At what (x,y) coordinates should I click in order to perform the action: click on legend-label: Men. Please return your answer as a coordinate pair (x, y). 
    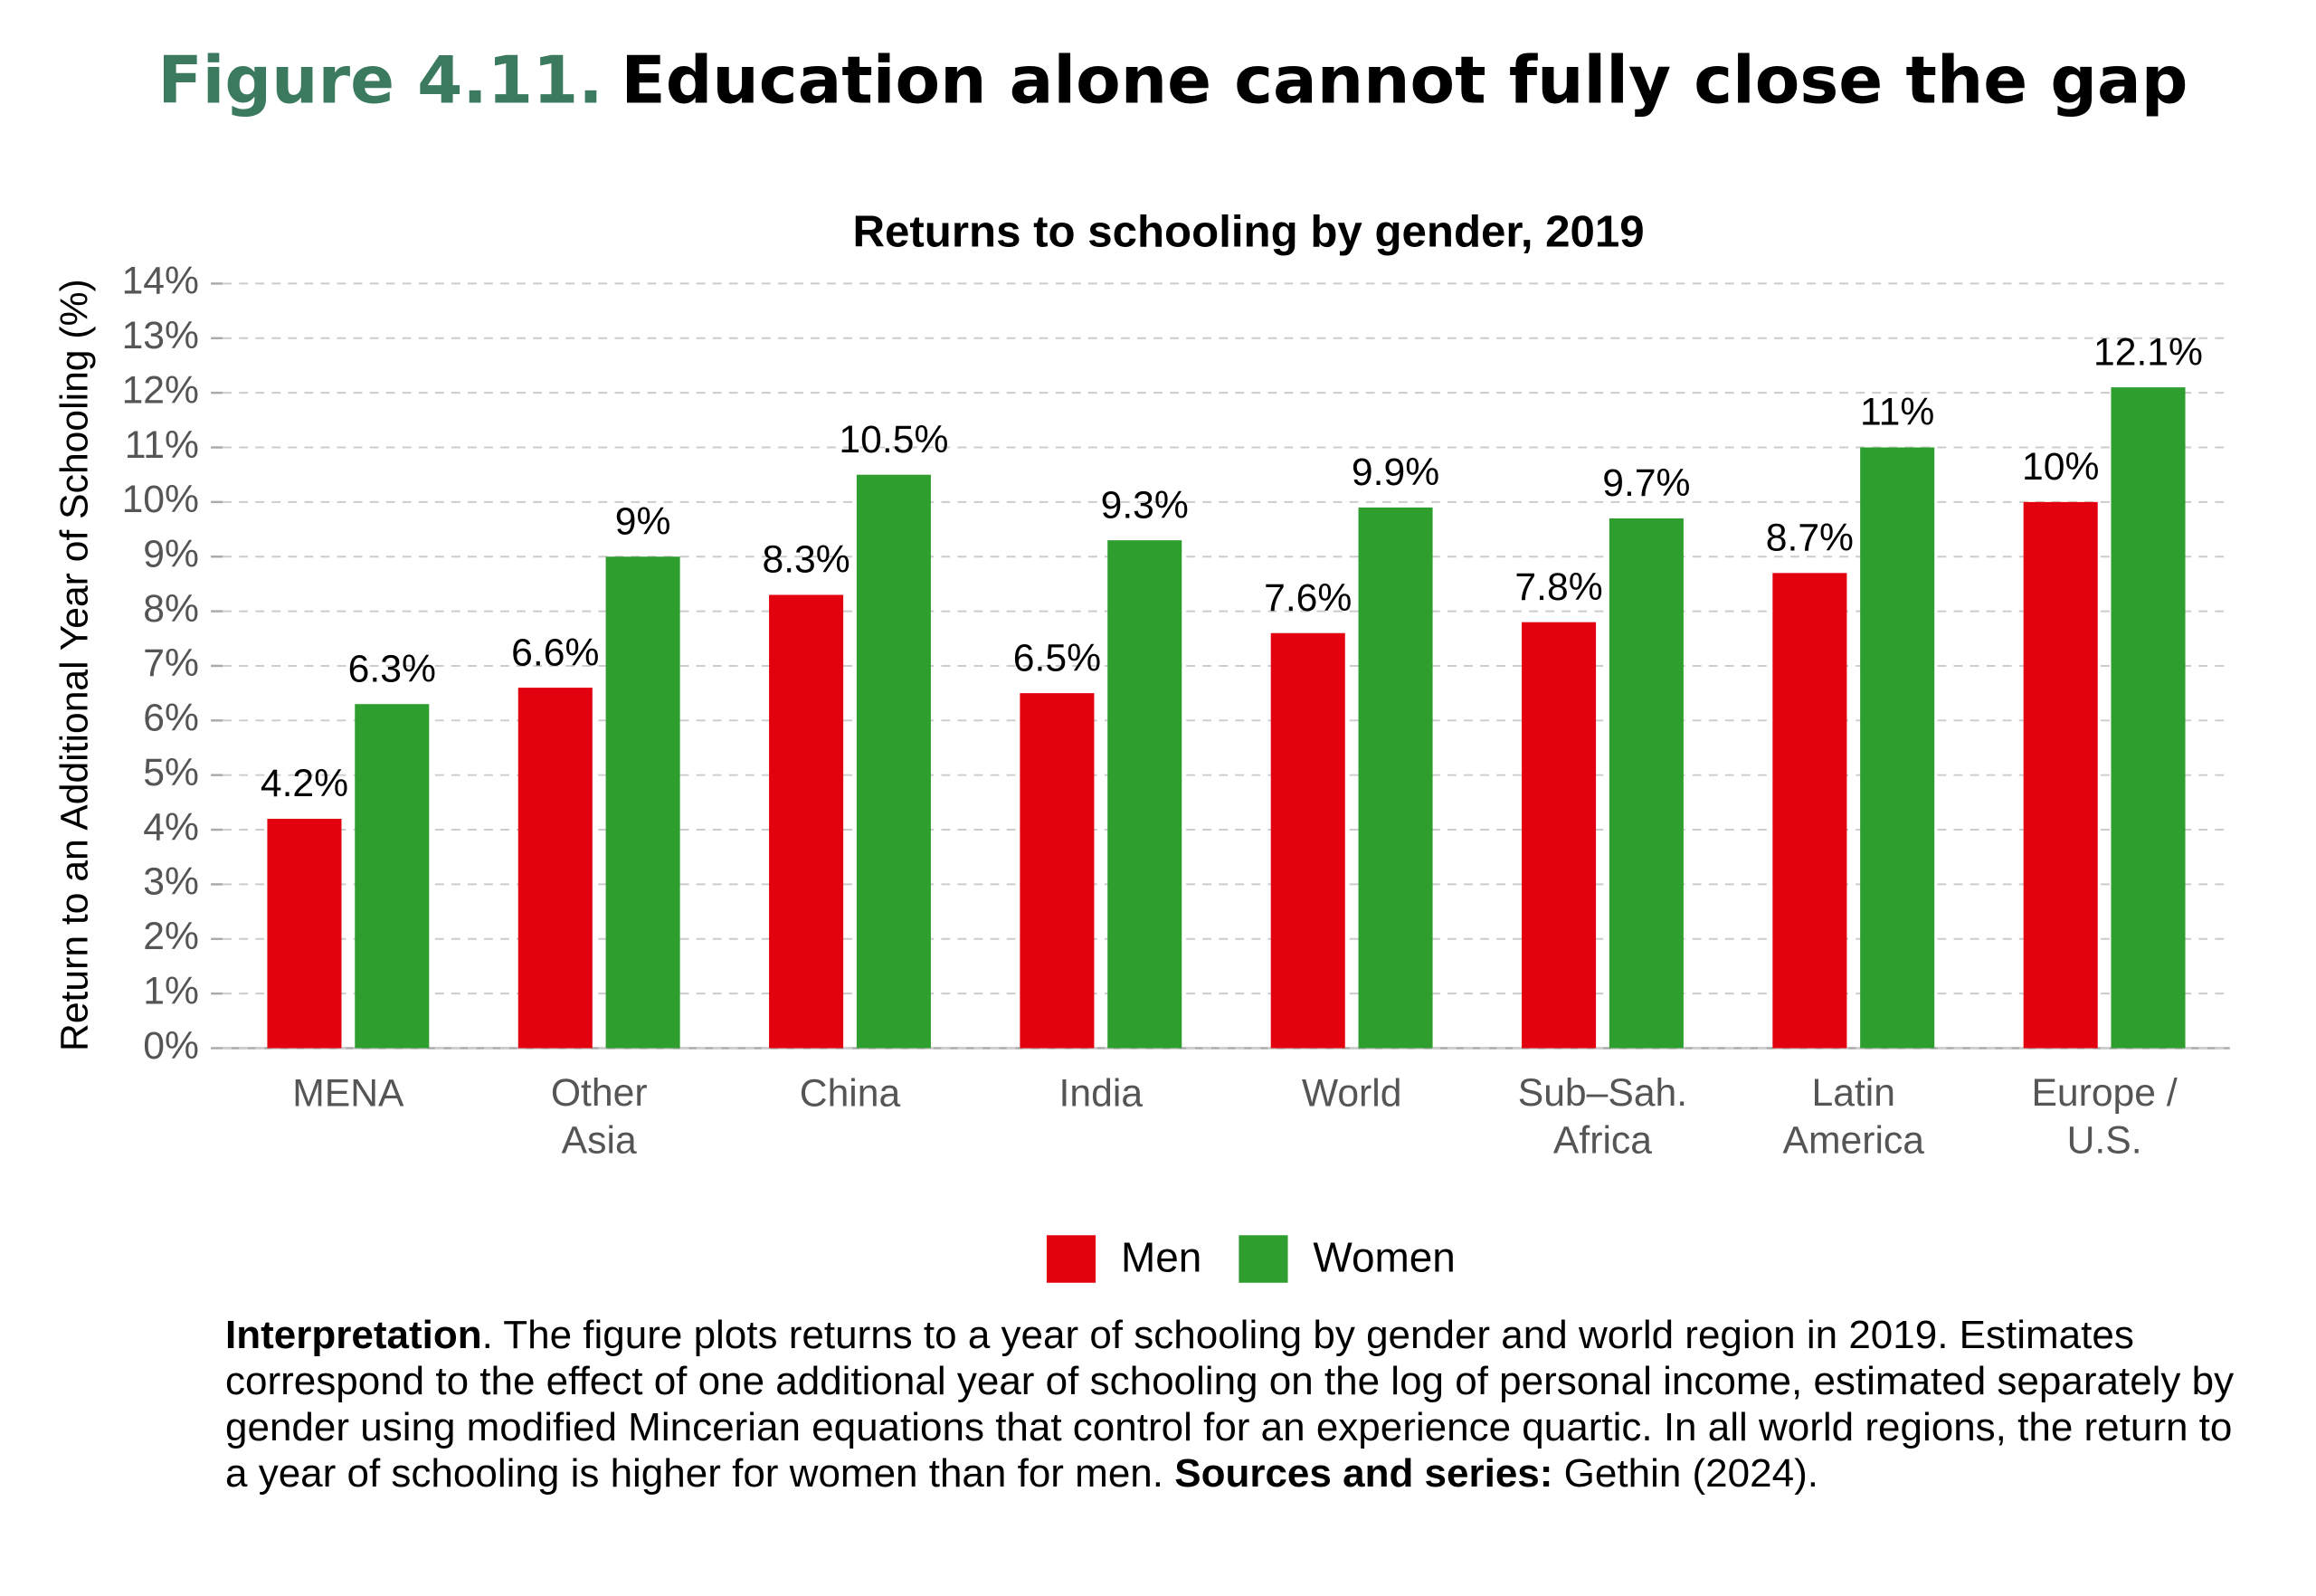
    Looking at the image, I should click on (1161, 1256).